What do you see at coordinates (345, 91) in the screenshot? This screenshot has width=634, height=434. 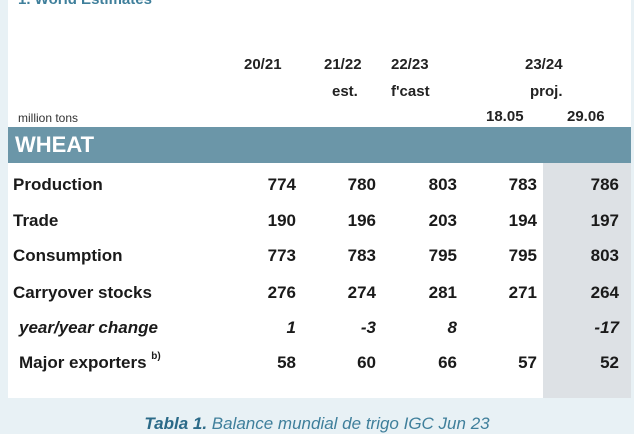 I see `col-header-2122-sub: est.` at bounding box center [345, 91].